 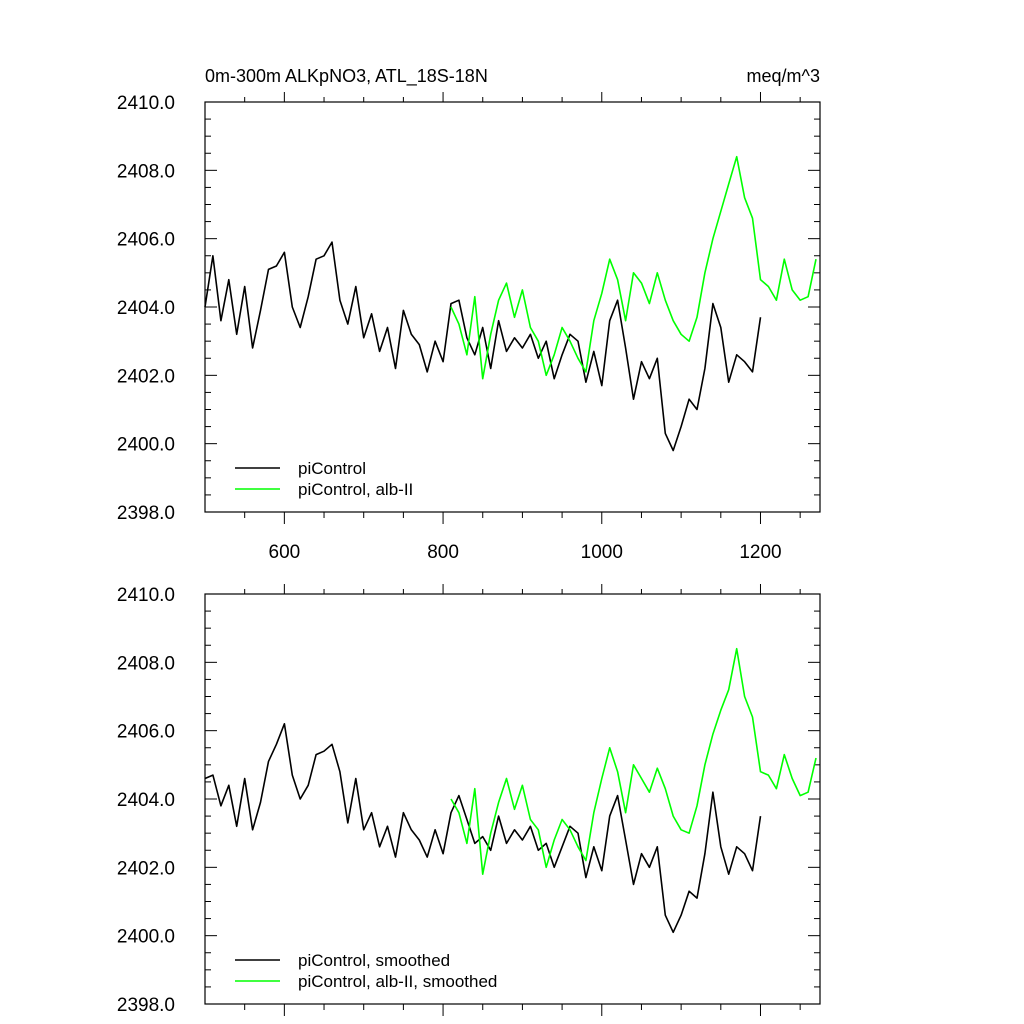 I want to click on legend-label: piControl, smoothed, so click(x=374, y=960).